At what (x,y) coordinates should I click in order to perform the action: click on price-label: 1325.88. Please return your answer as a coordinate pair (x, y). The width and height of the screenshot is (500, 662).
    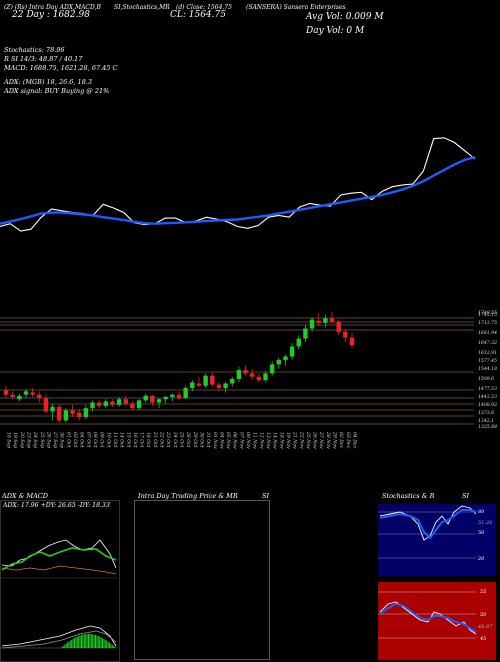
    Looking at the image, I should click on (487, 427).